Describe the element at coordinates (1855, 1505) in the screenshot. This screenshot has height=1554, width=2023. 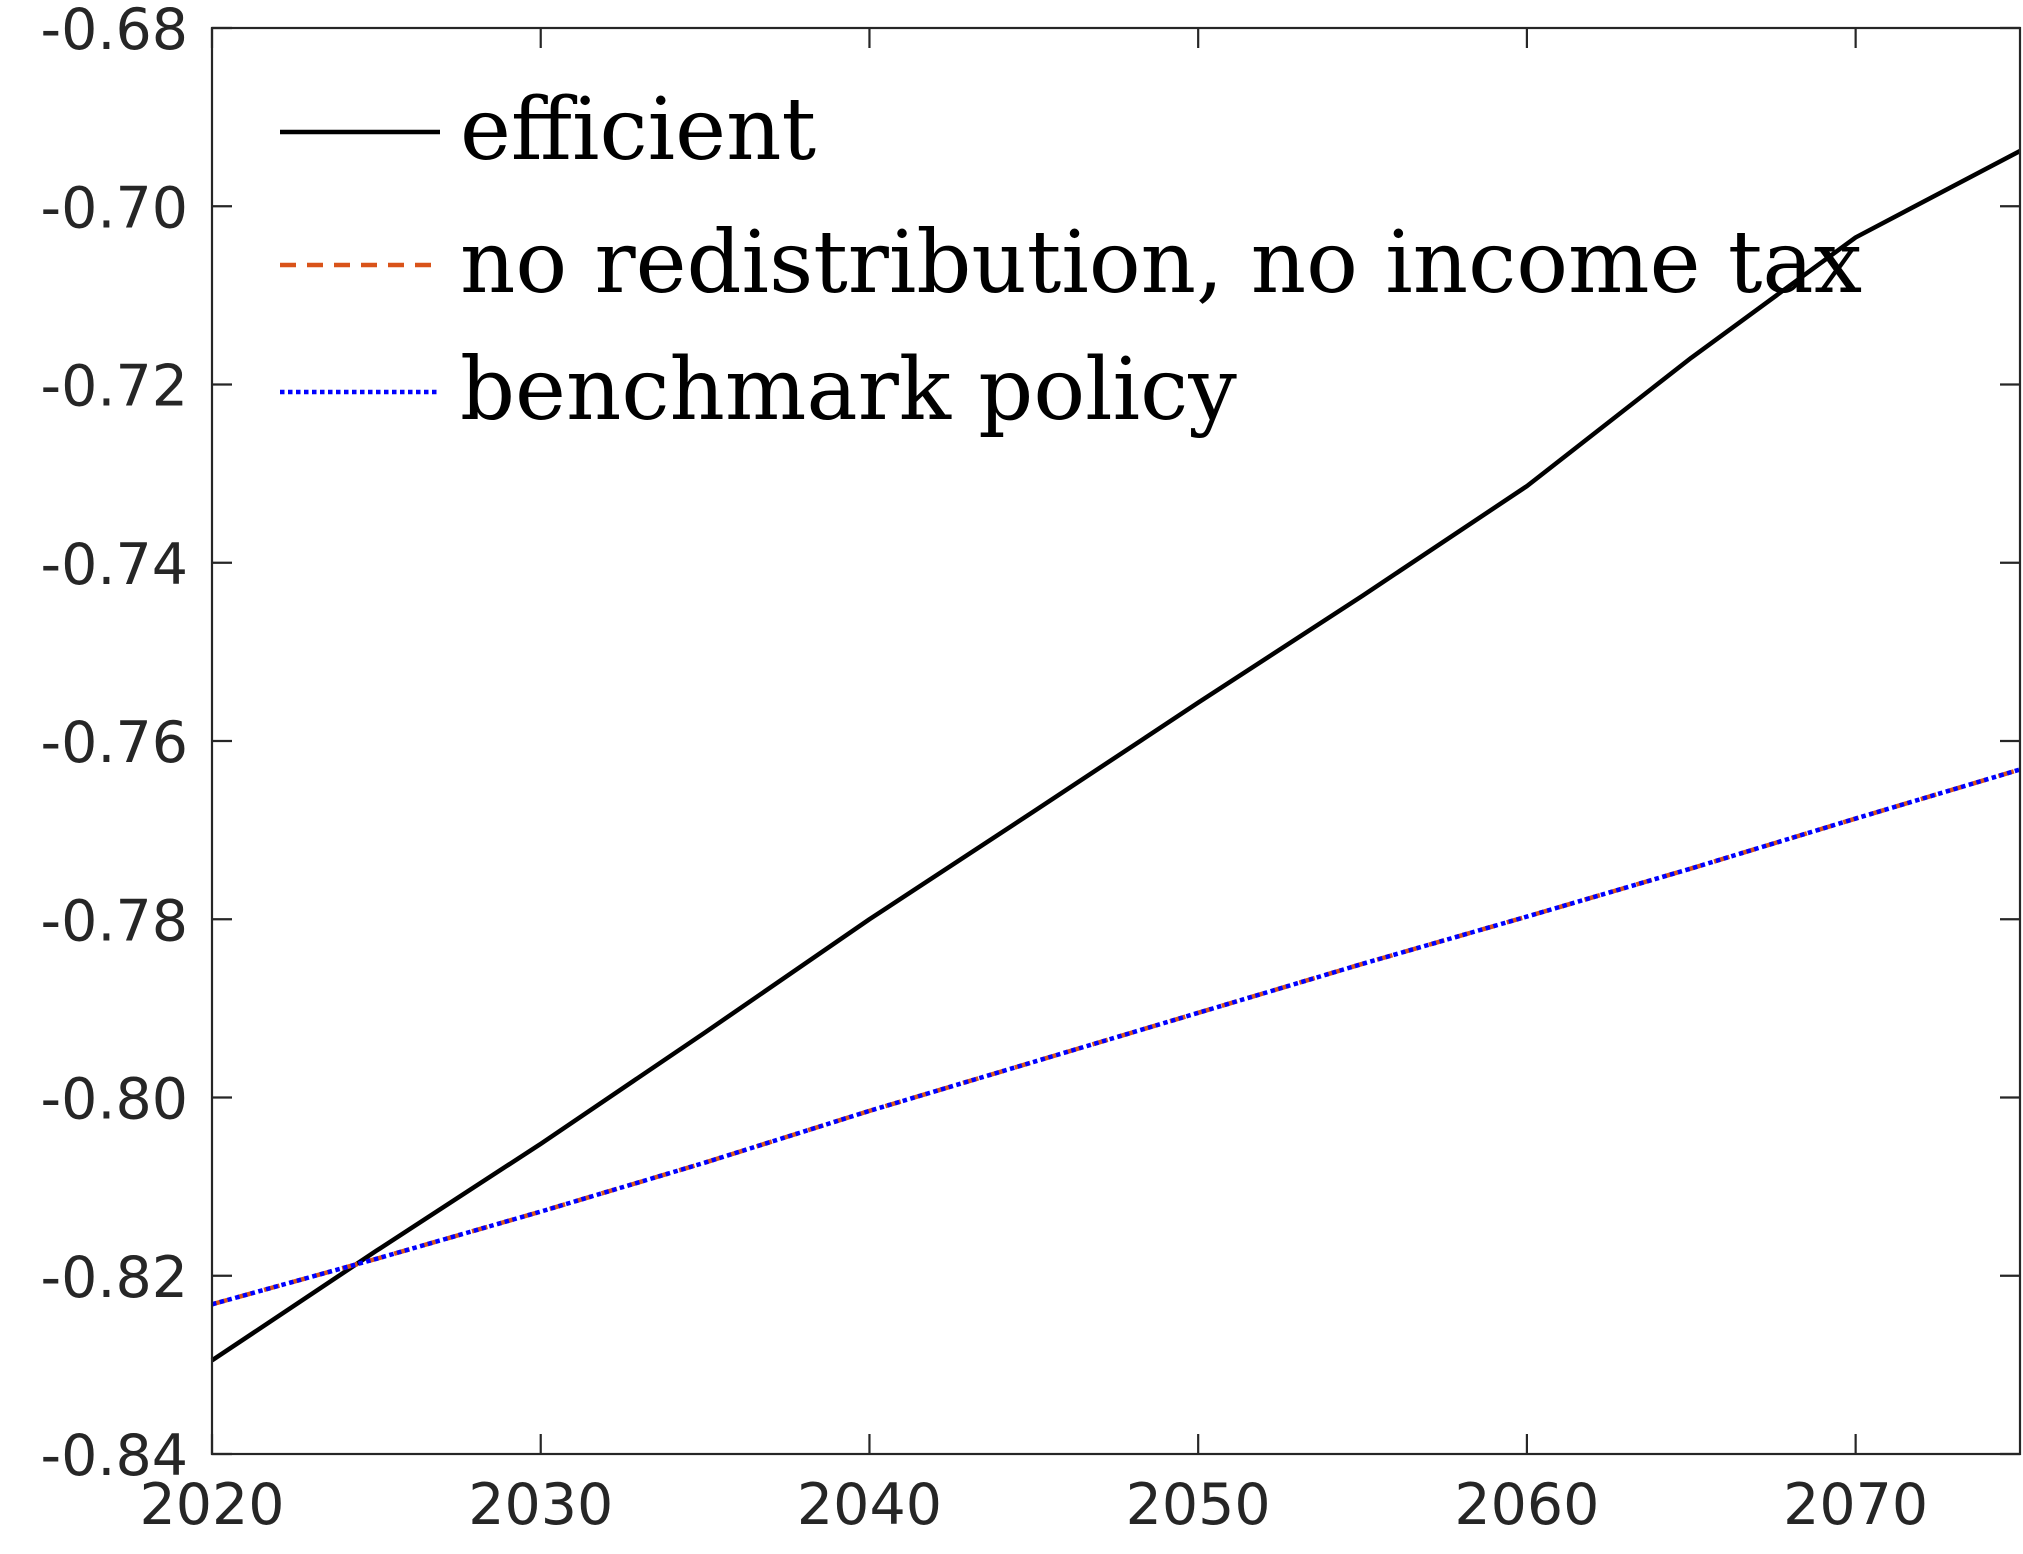
I see `x-tick-label: 2070` at that location.